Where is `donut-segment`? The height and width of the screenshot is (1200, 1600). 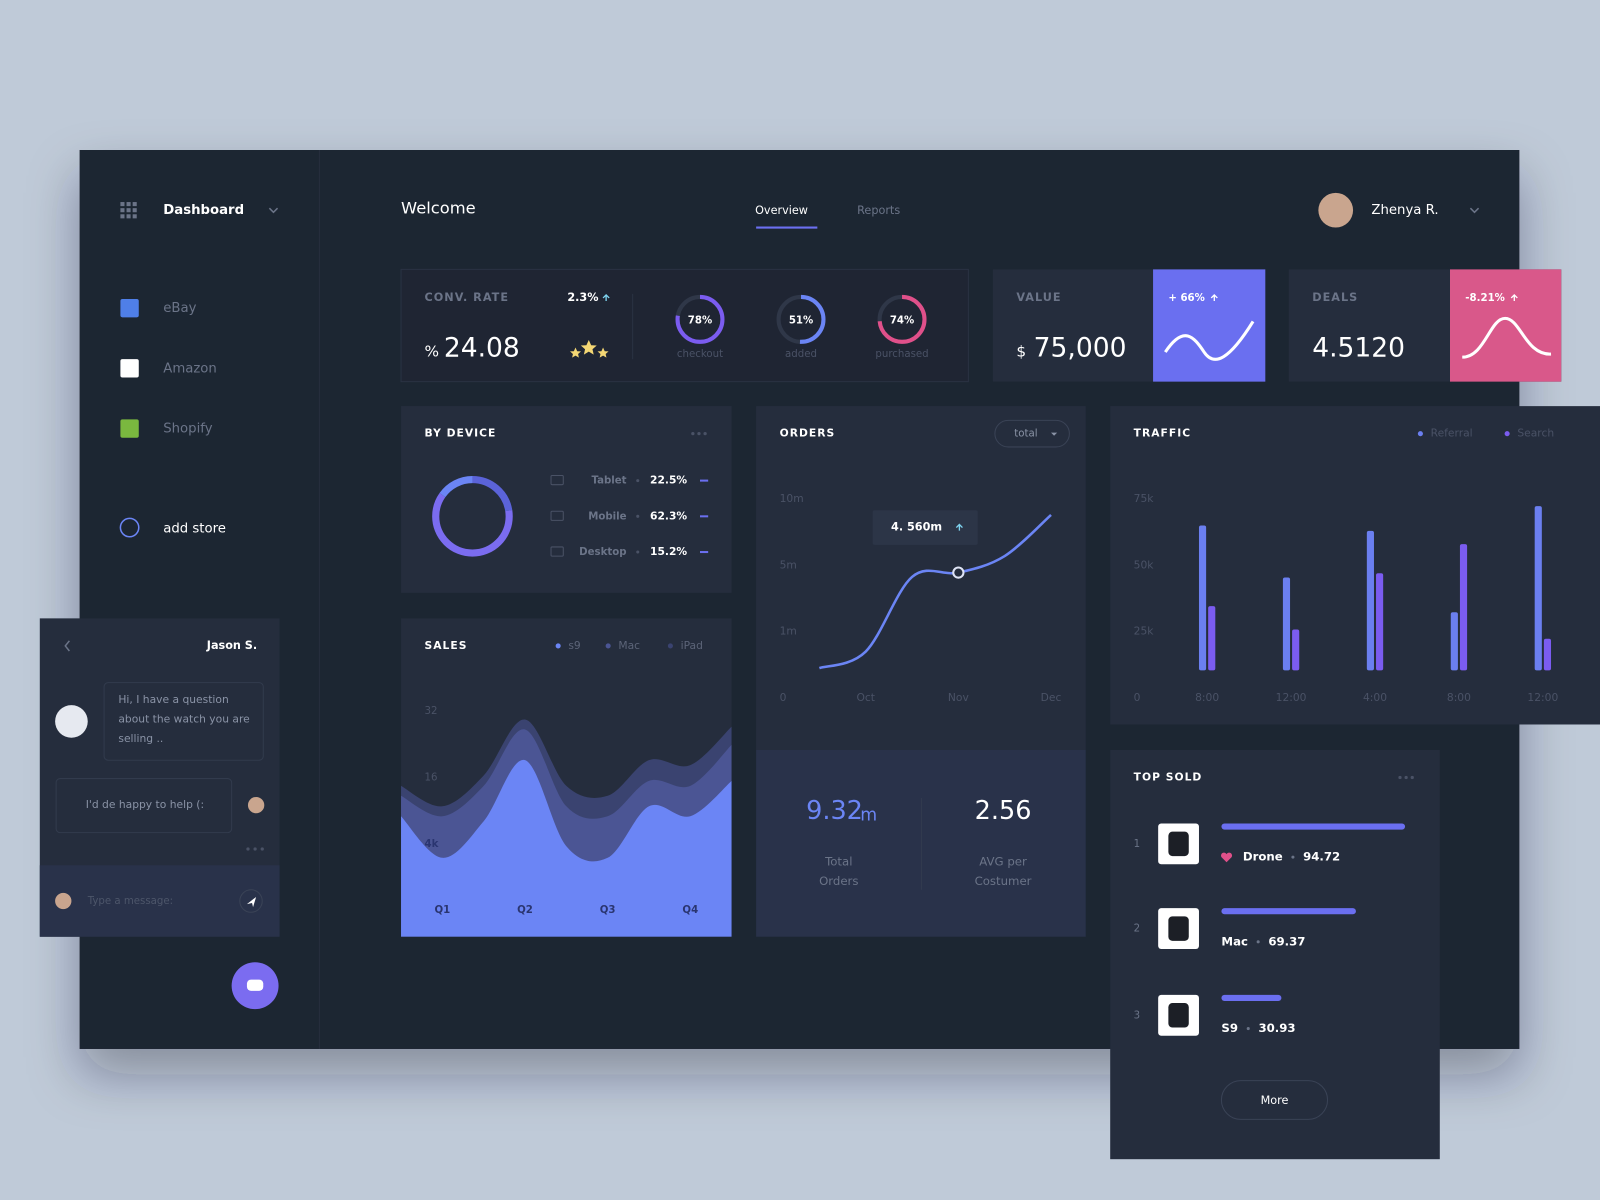
donut-segment is located at coordinates (472, 516).